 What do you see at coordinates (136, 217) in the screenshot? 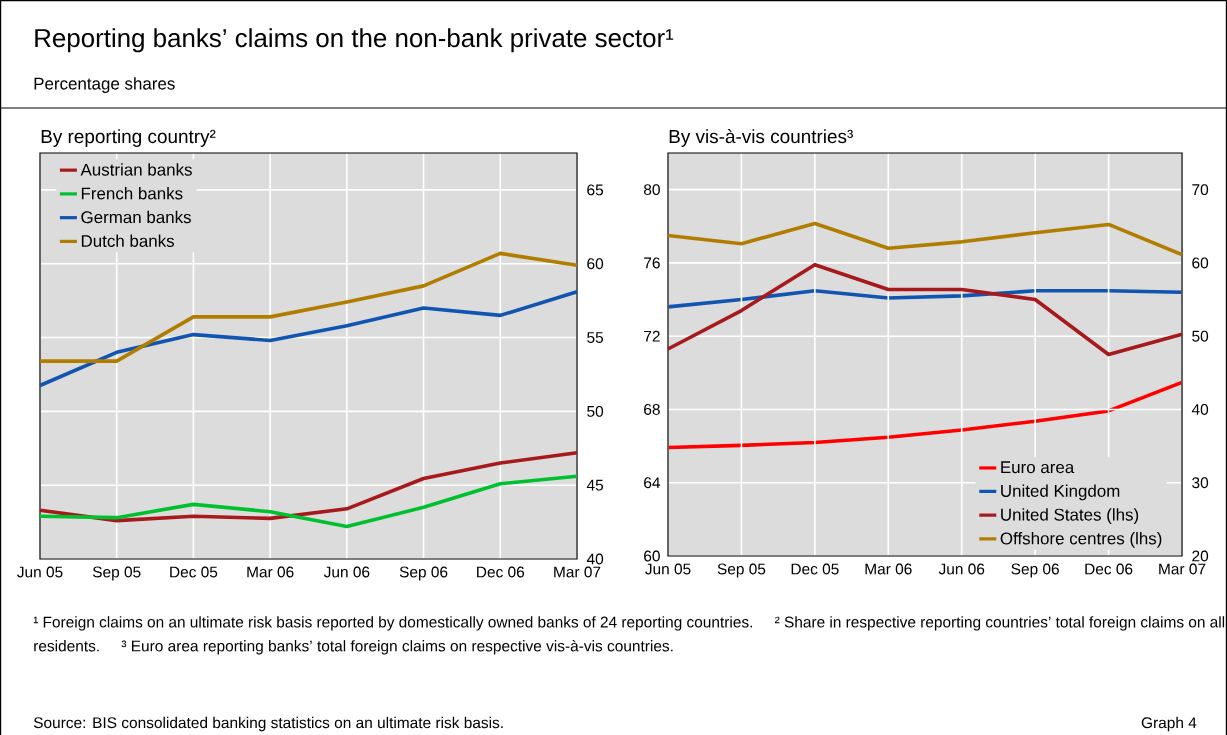
I see `legend-label: German banks` at bounding box center [136, 217].